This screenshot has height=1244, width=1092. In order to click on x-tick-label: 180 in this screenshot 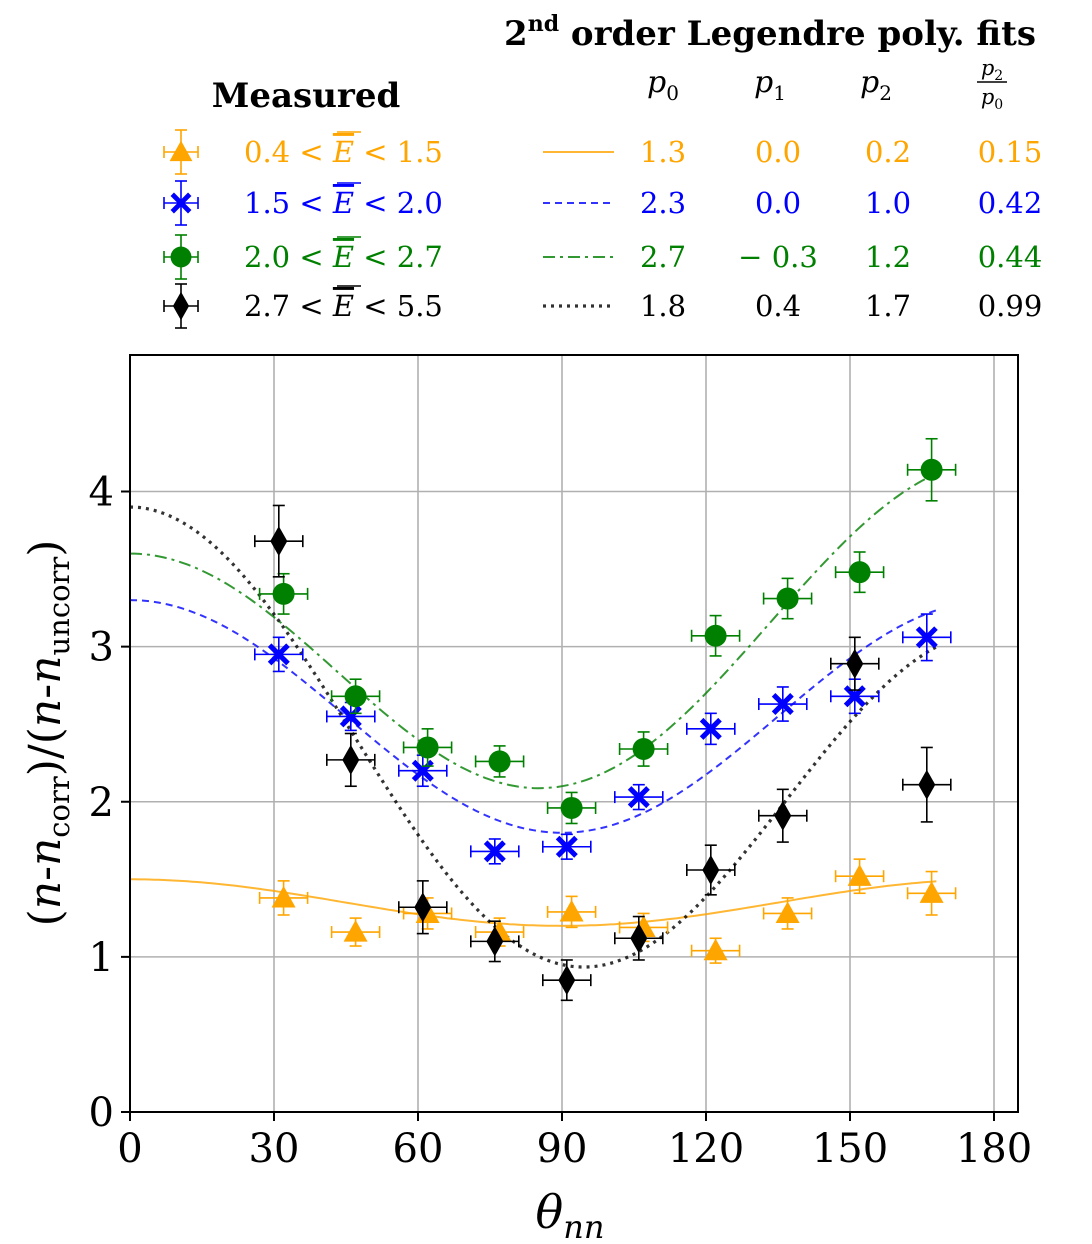, I will do `click(994, 1149)`.